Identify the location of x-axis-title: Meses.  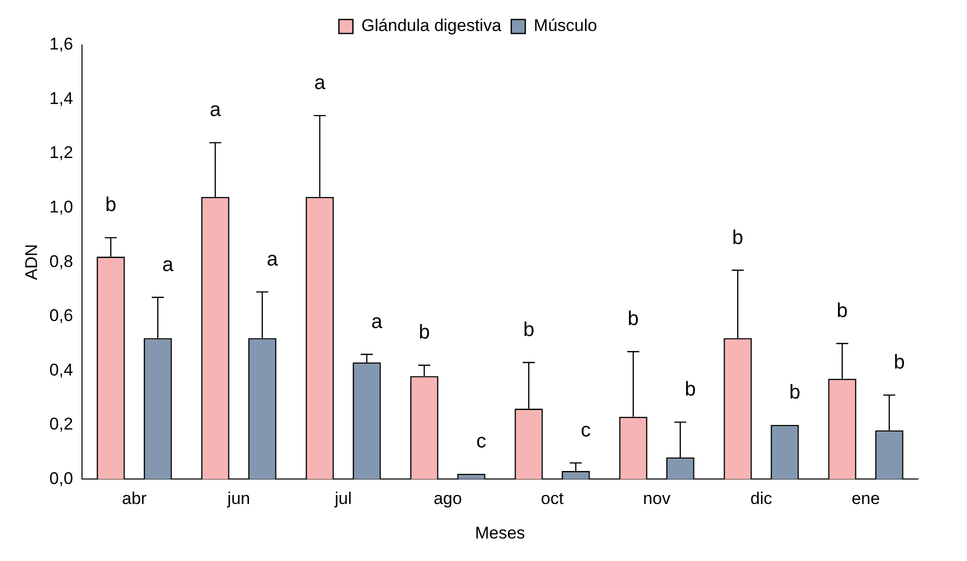
(500, 532).